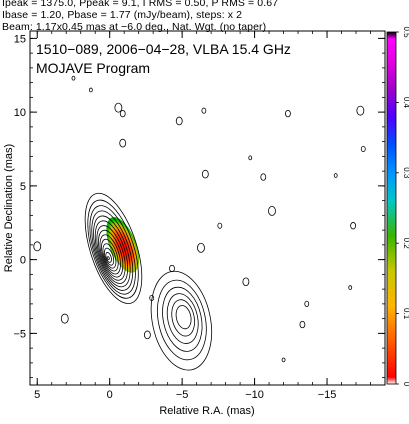  I want to click on chart-subtitle: MOJAVE Program, so click(93, 68).